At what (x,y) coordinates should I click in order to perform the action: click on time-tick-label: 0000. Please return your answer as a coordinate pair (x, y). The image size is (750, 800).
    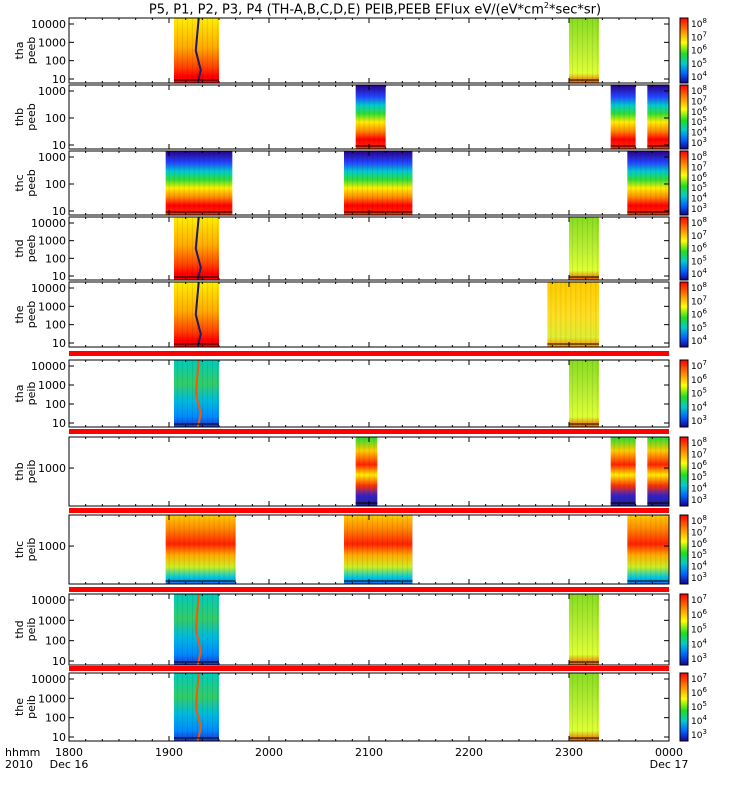
    Looking at the image, I should click on (669, 752).